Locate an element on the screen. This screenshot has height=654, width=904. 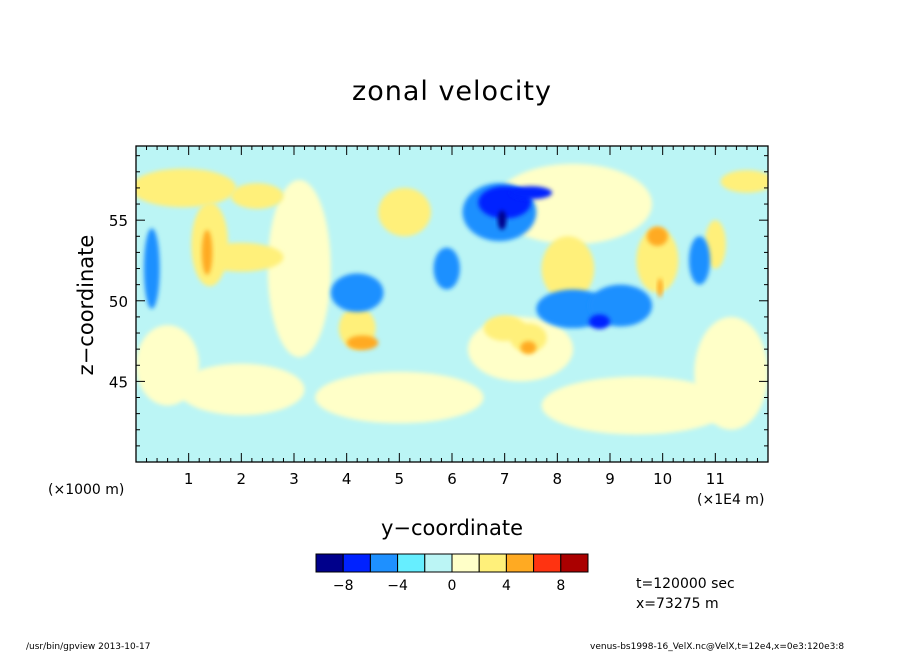
colorbar-tick-label: 8 is located at coordinates (560, 586).